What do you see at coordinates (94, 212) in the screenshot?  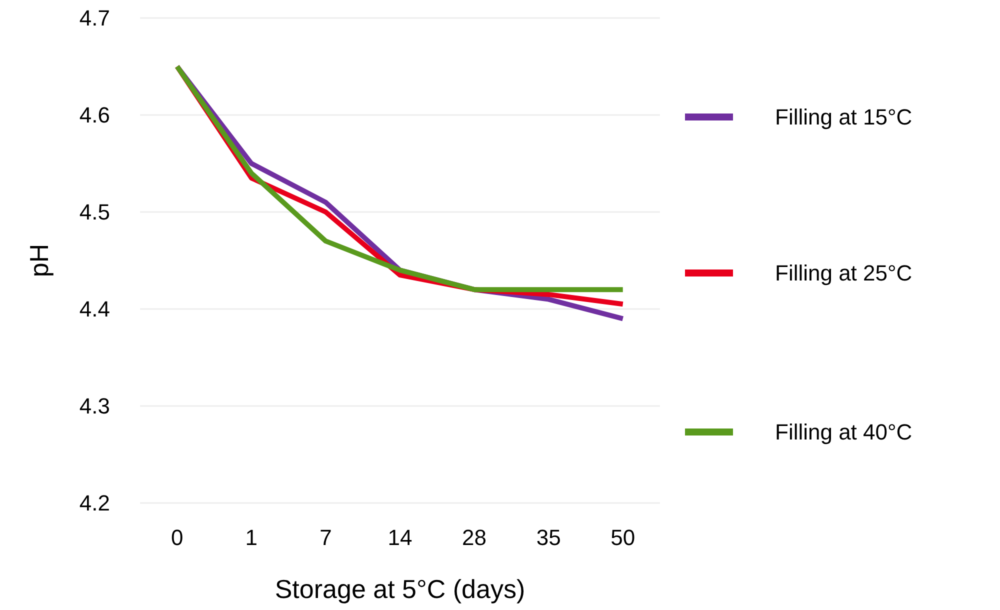 I see `y-tick-label: 4.5` at bounding box center [94, 212].